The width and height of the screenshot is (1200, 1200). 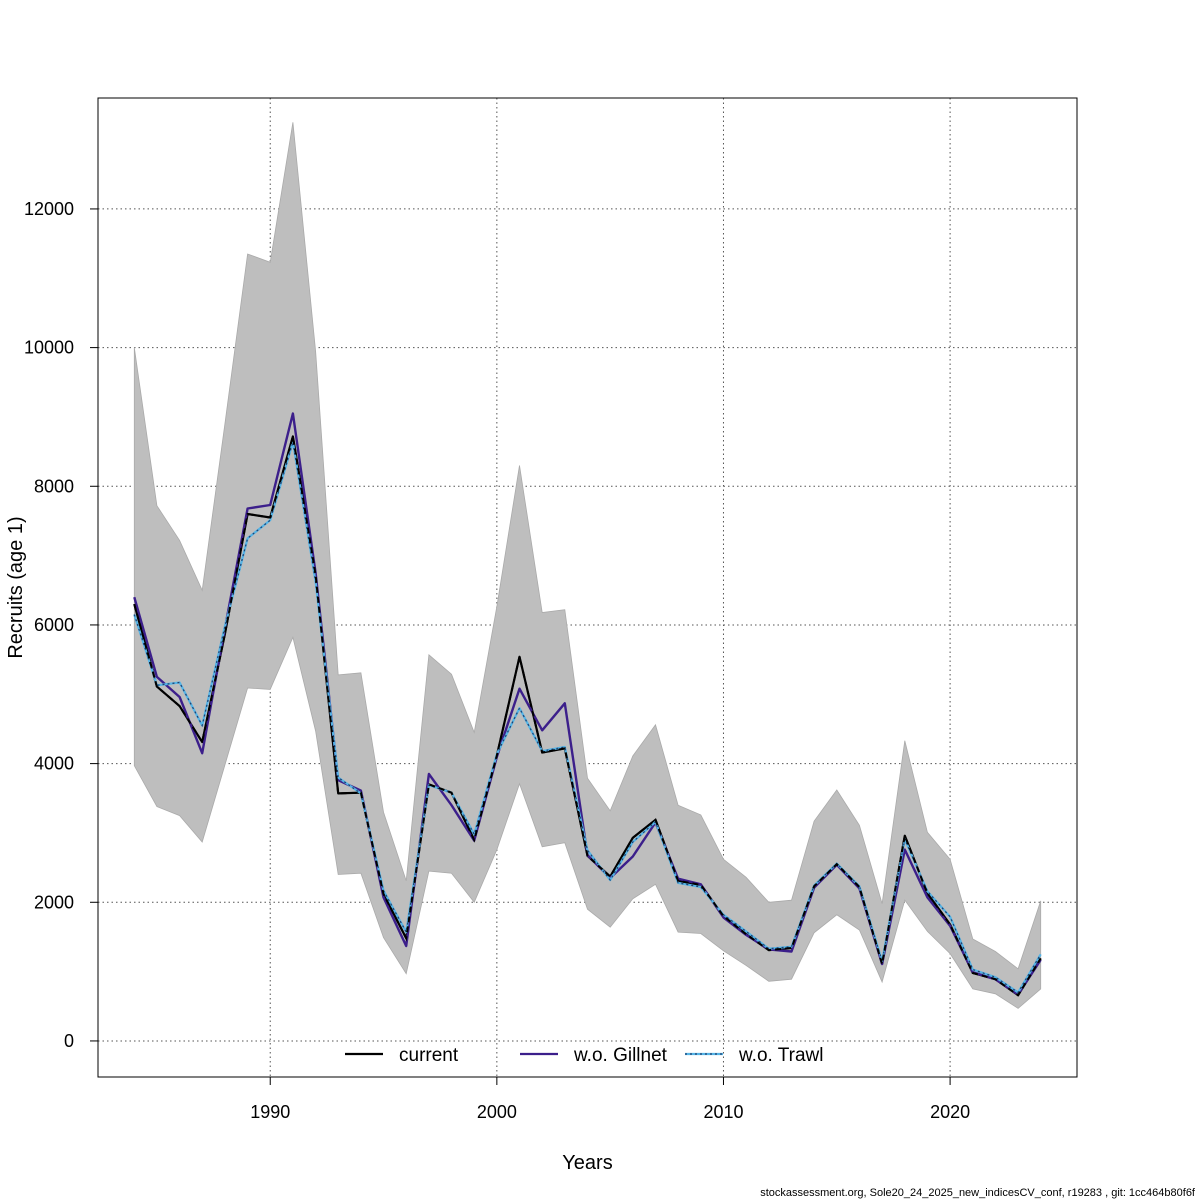 What do you see at coordinates (620, 1055) in the screenshot?
I see `legend-label-w-o-gillnet: w.o. Gillnet` at bounding box center [620, 1055].